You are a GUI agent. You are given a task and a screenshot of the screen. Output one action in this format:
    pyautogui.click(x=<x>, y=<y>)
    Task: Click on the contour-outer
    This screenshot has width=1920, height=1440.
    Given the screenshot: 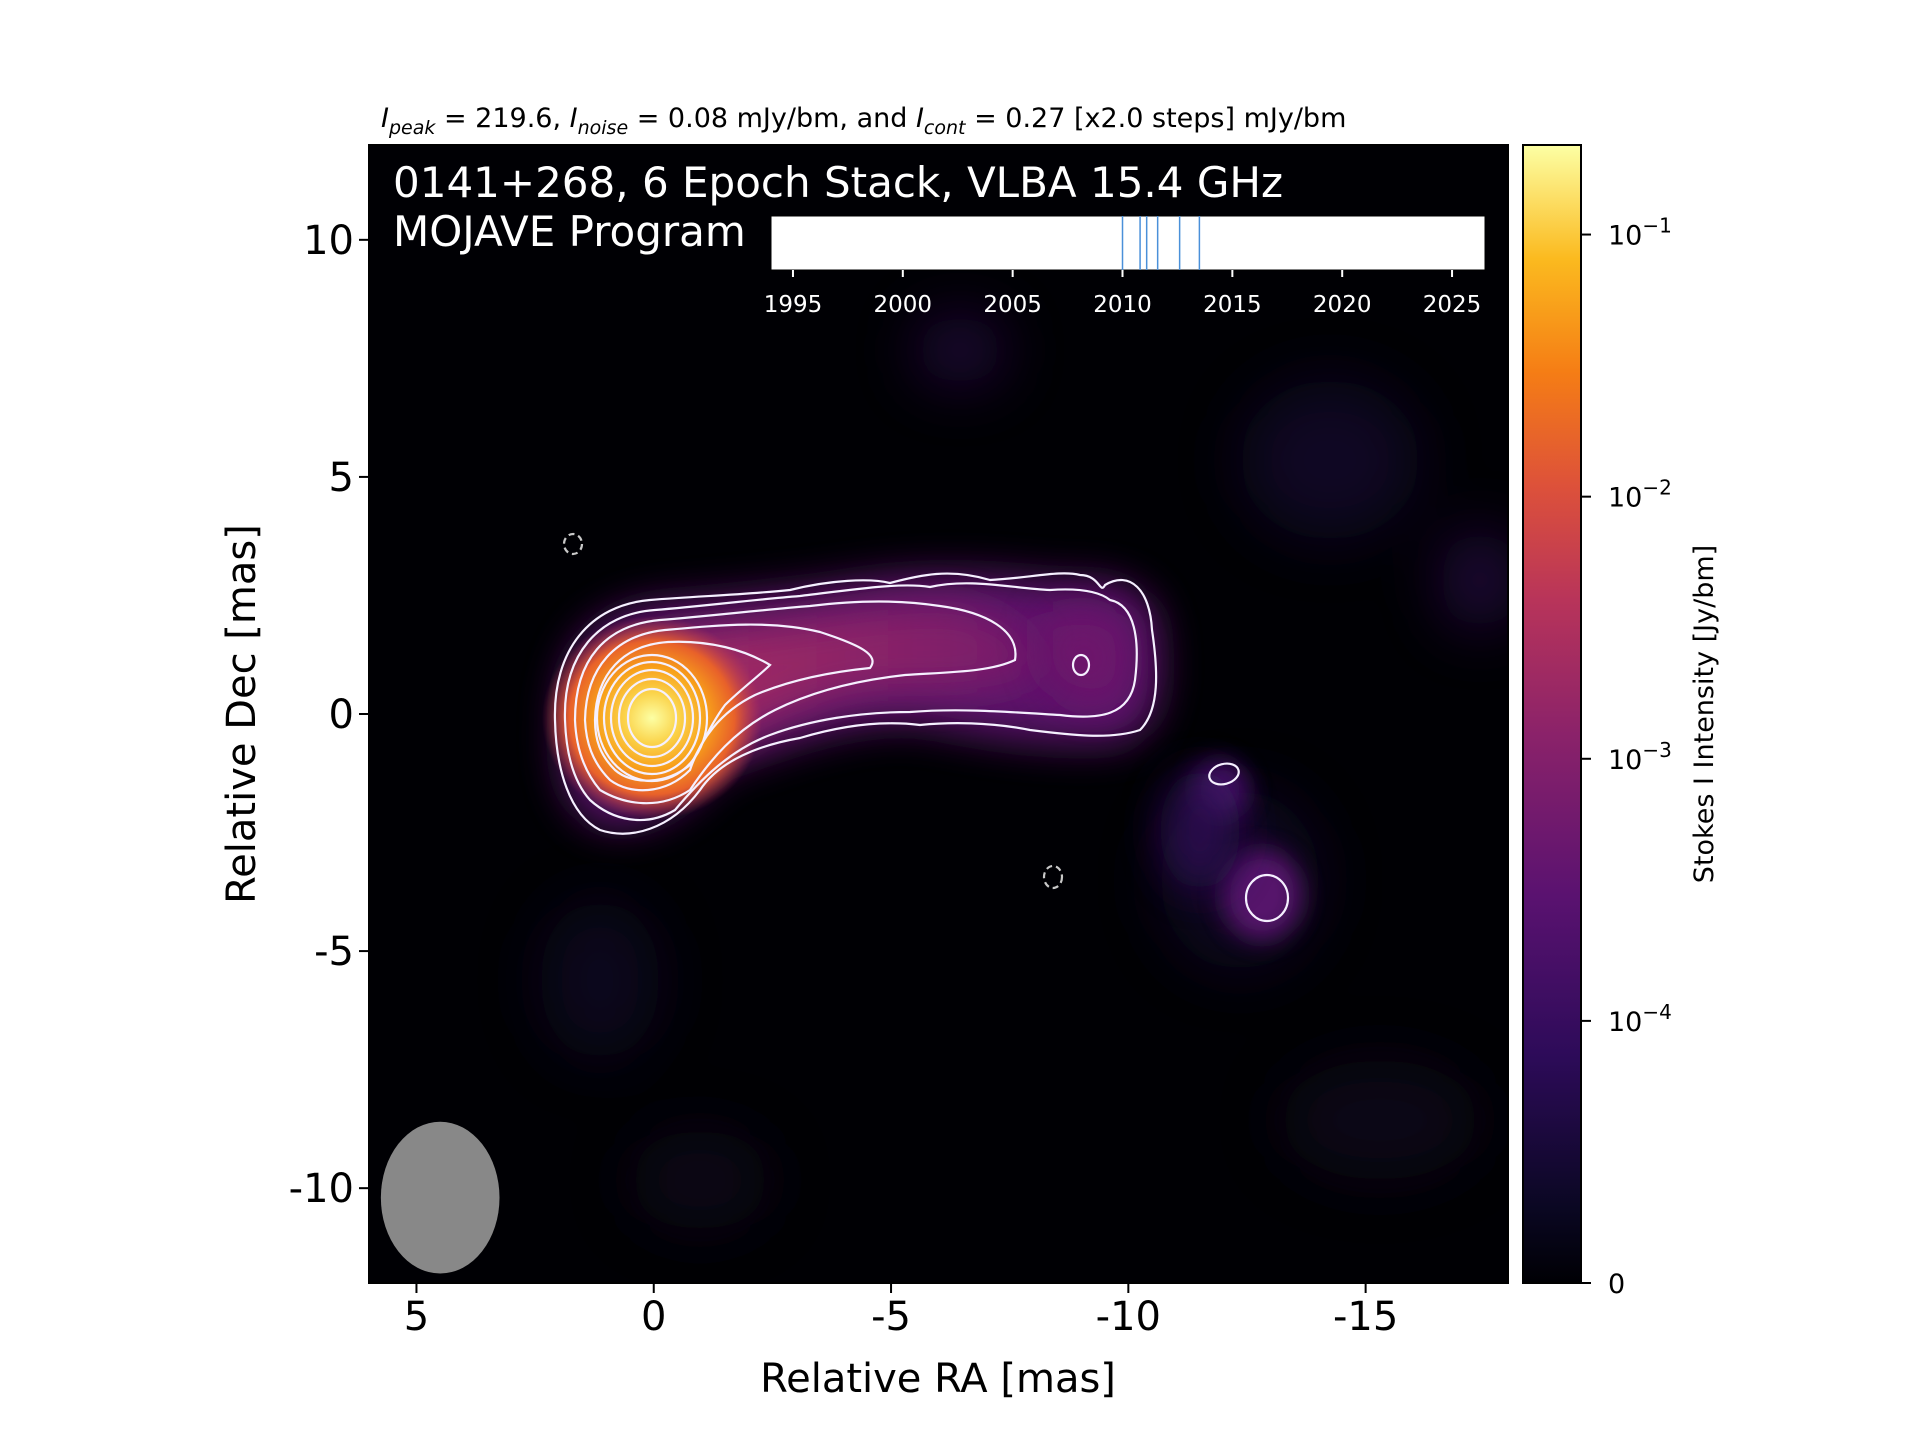 What is the action you would take?
    pyautogui.click(x=855, y=703)
    